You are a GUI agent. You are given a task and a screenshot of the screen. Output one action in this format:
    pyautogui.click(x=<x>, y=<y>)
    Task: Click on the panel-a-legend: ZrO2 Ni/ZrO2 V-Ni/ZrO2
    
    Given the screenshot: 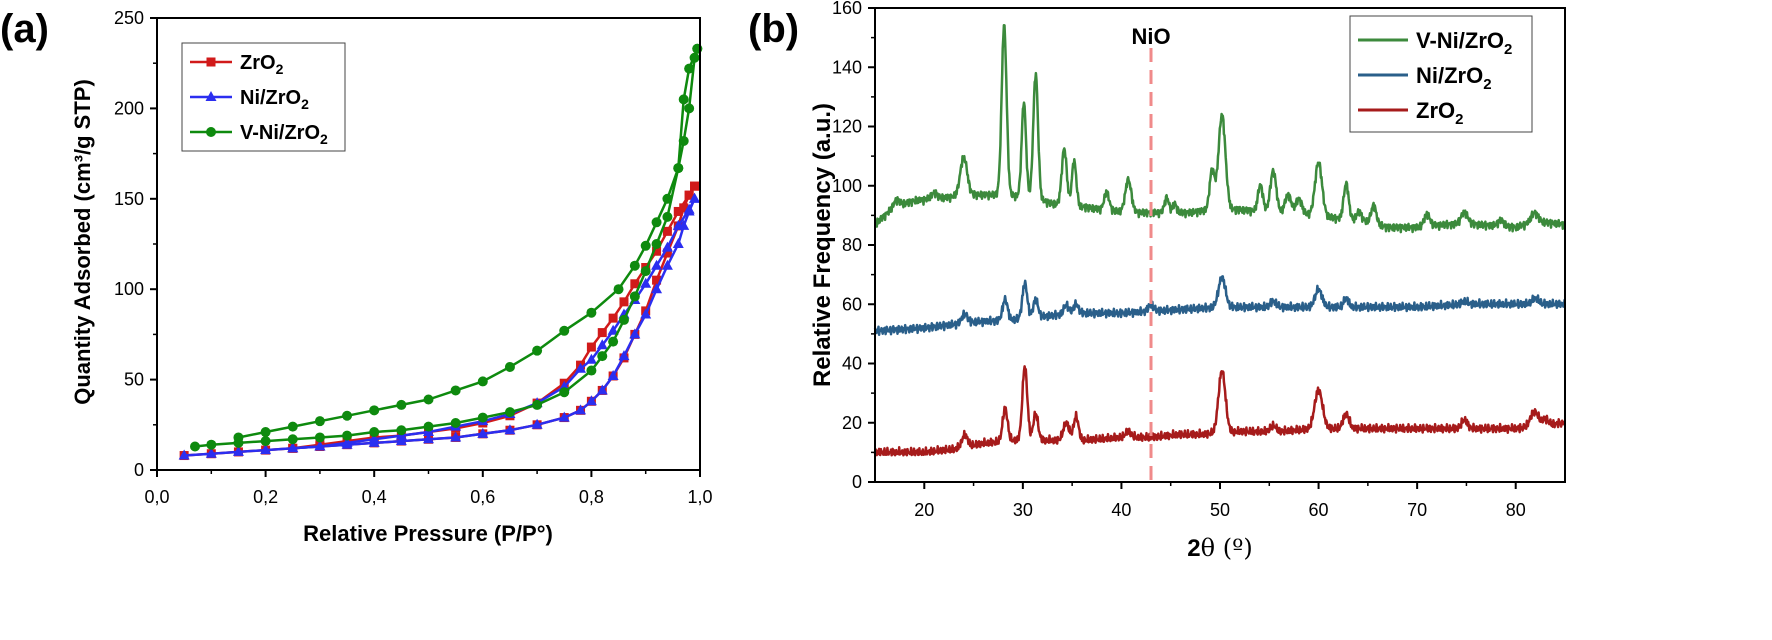 What is the action you would take?
    pyautogui.click(x=263, y=97)
    